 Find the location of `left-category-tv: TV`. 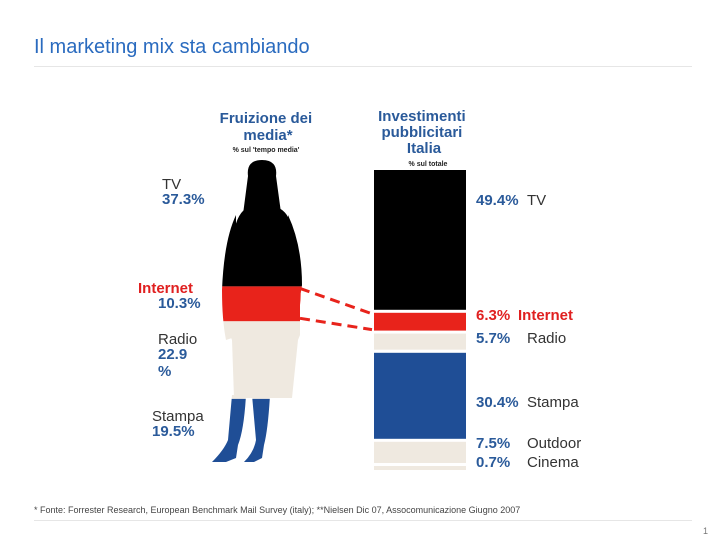

left-category-tv: TV is located at coordinates (171, 184).